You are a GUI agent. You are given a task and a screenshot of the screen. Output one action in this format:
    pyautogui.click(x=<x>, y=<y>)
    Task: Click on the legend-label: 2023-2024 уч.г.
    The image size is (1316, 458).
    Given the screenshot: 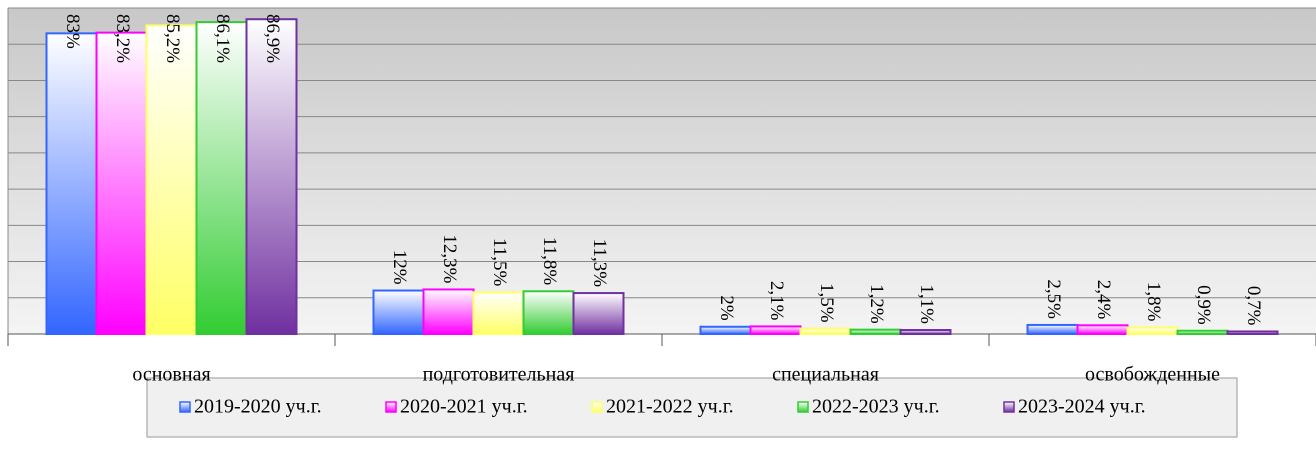 What is the action you would take?
    pyautogui.click(x=1082, y=407)
    